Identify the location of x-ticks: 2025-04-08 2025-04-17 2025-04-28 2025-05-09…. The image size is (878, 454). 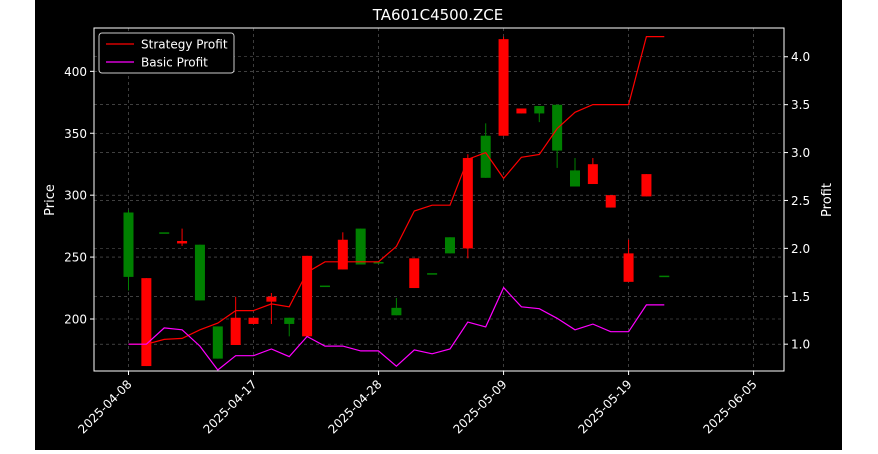
(417, 403).